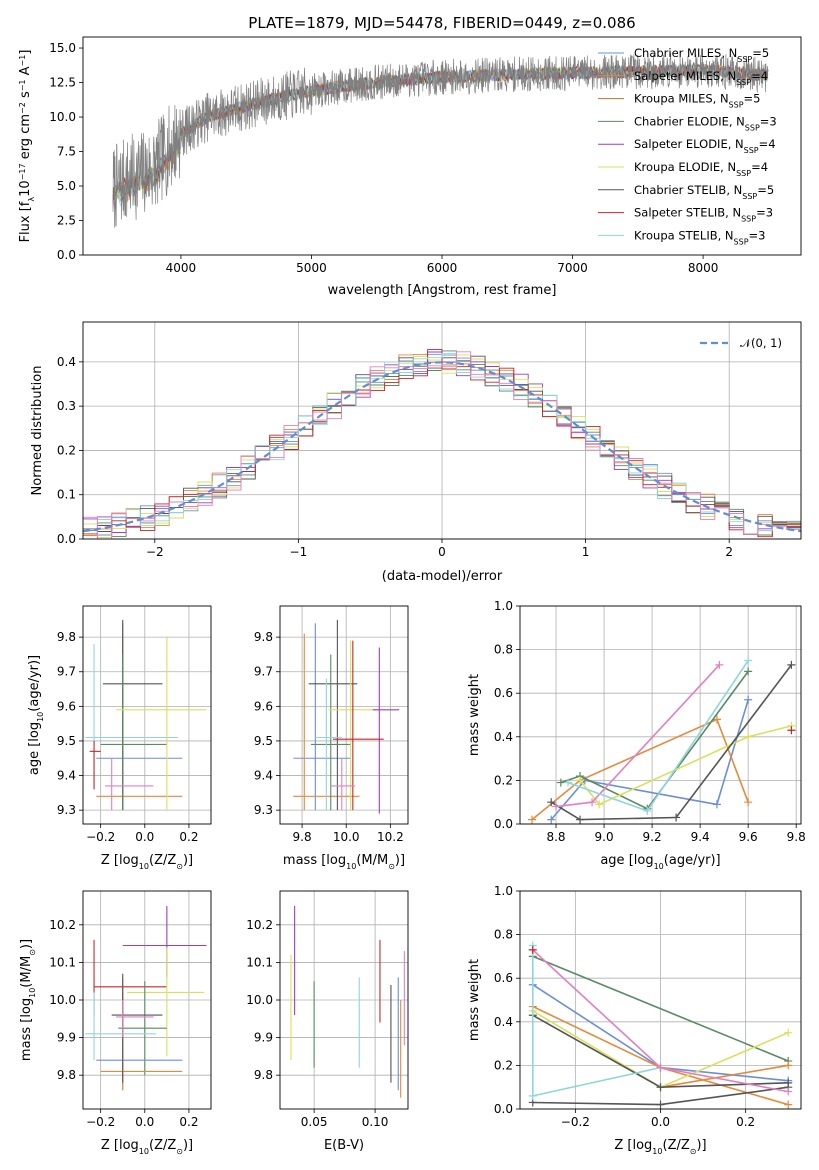  I want to click on y-axis-label: age [log10(age/yr)], so click(36, 715).